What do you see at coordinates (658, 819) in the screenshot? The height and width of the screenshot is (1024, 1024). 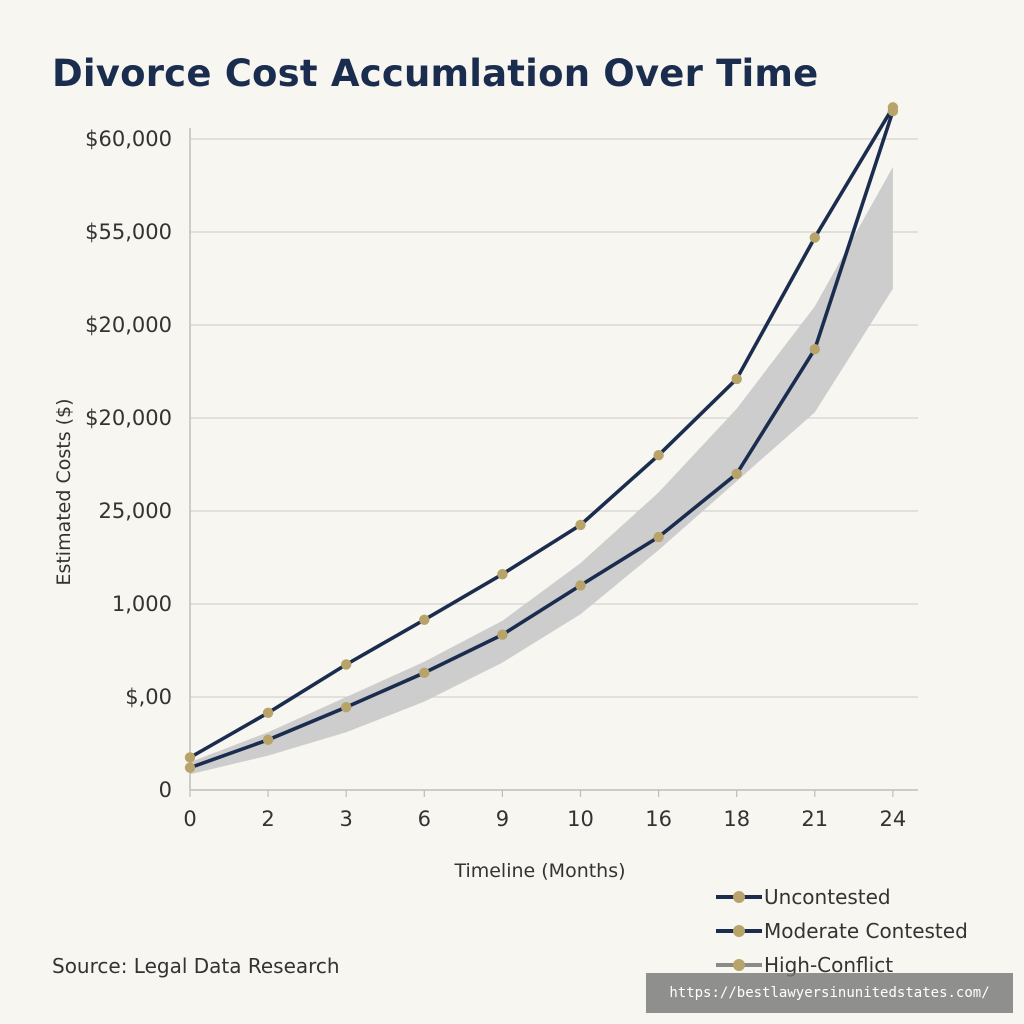 I see `x-tick-label-6: 16` at bounding box center [658, 819].